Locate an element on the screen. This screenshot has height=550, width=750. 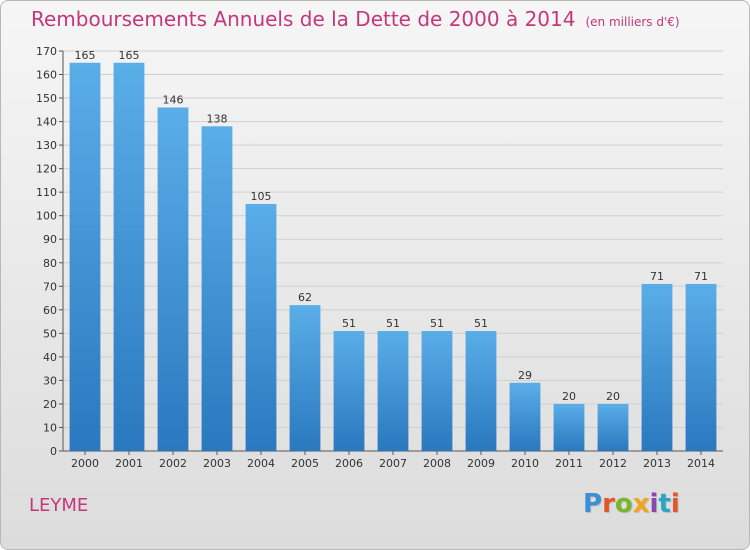
y-tick-label: 110 is located at coordinates (46, 192).